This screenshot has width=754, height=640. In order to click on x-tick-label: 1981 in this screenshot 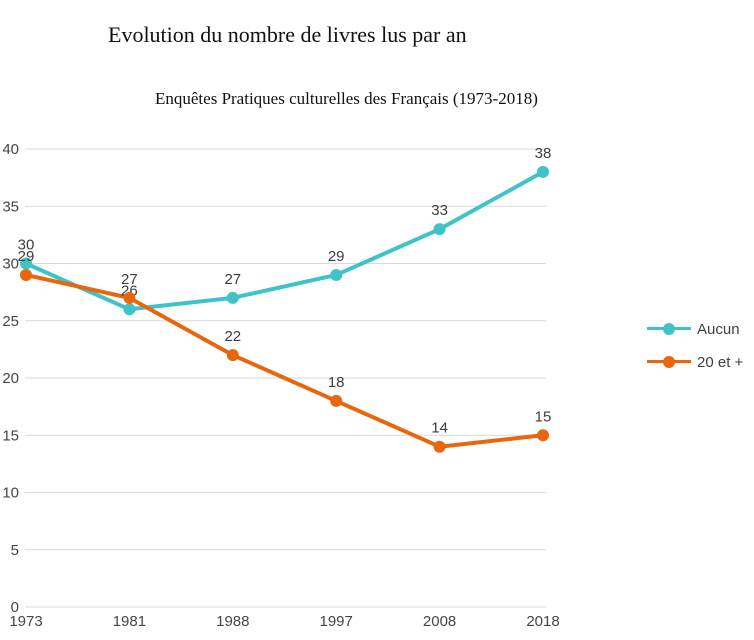, I will do `click(129, 621)`.